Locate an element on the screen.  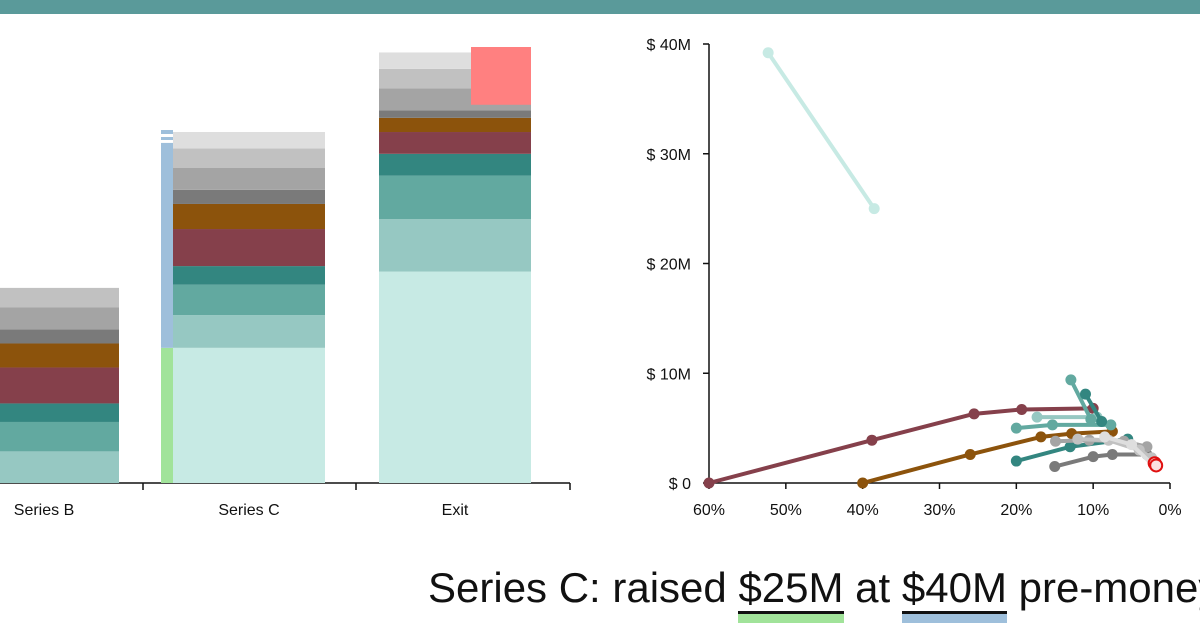
caption-amount-raised: $25M is located at coordinates (791, 593).